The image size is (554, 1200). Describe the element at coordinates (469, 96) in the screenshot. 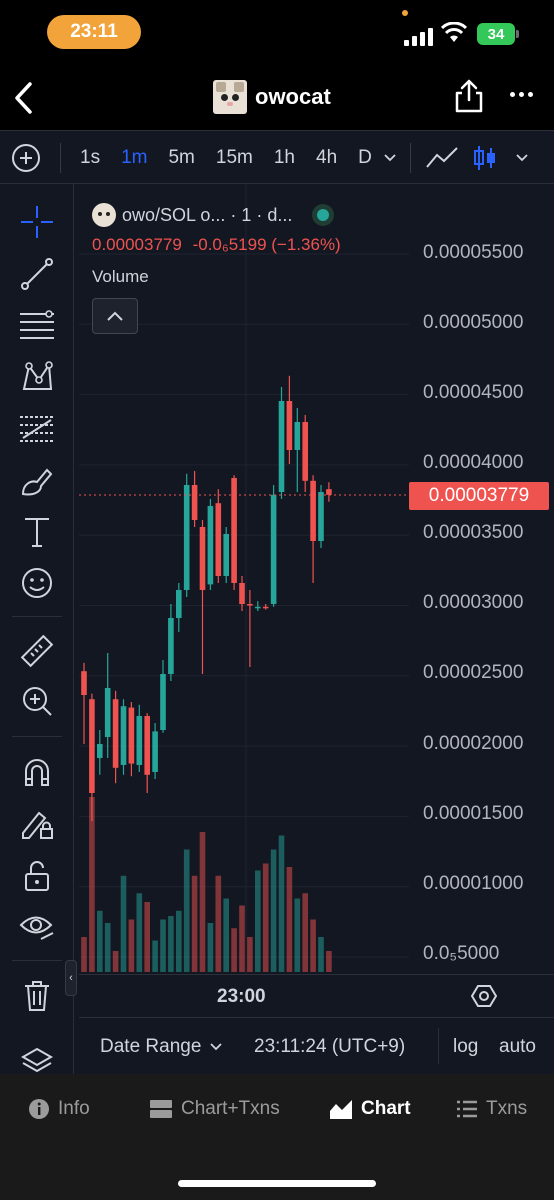

I see `share-icon` at that location.